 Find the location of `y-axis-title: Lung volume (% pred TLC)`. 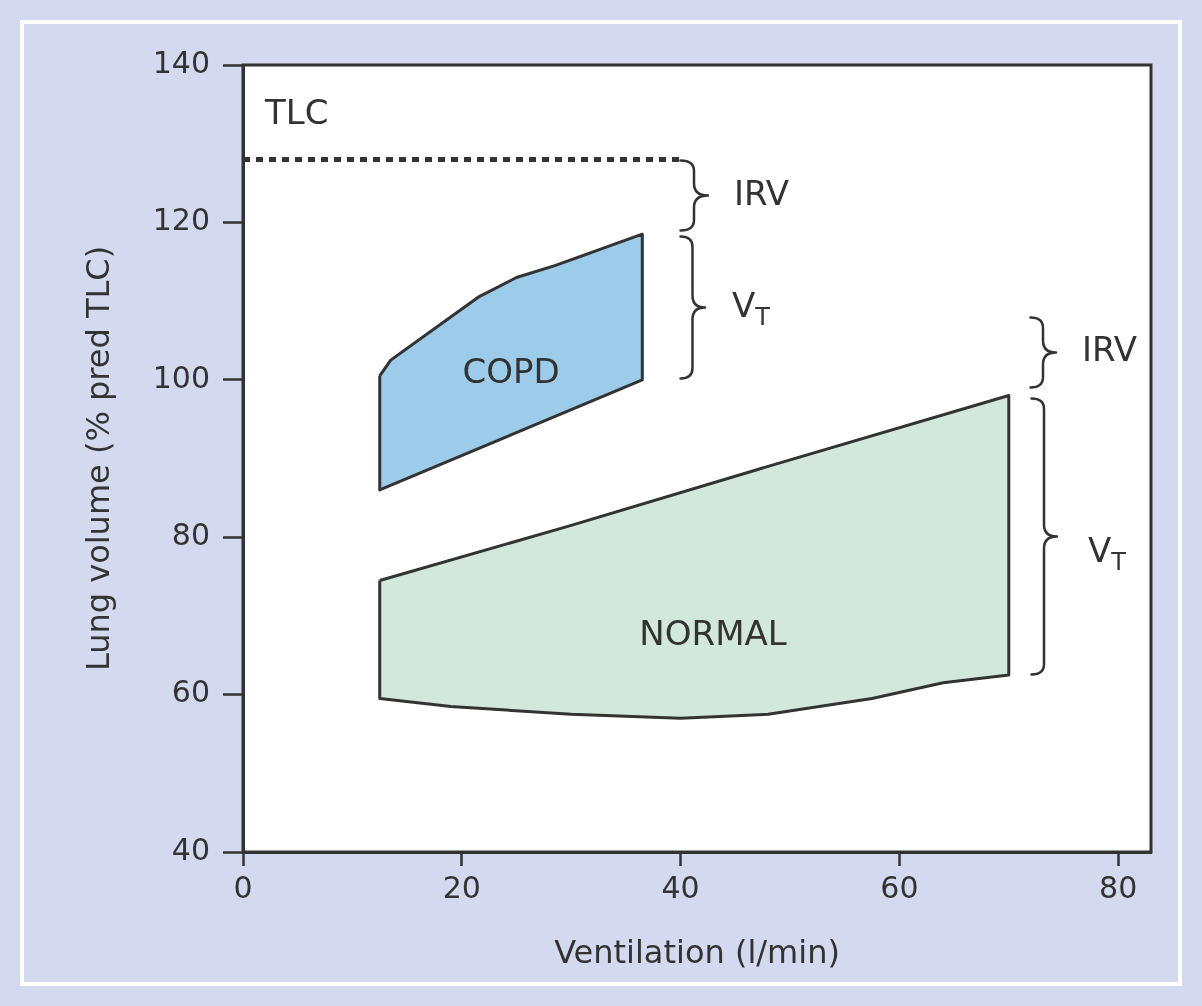

y-axis-title: Lung volume (% pred TLC) is located at coordinates (97, 458).